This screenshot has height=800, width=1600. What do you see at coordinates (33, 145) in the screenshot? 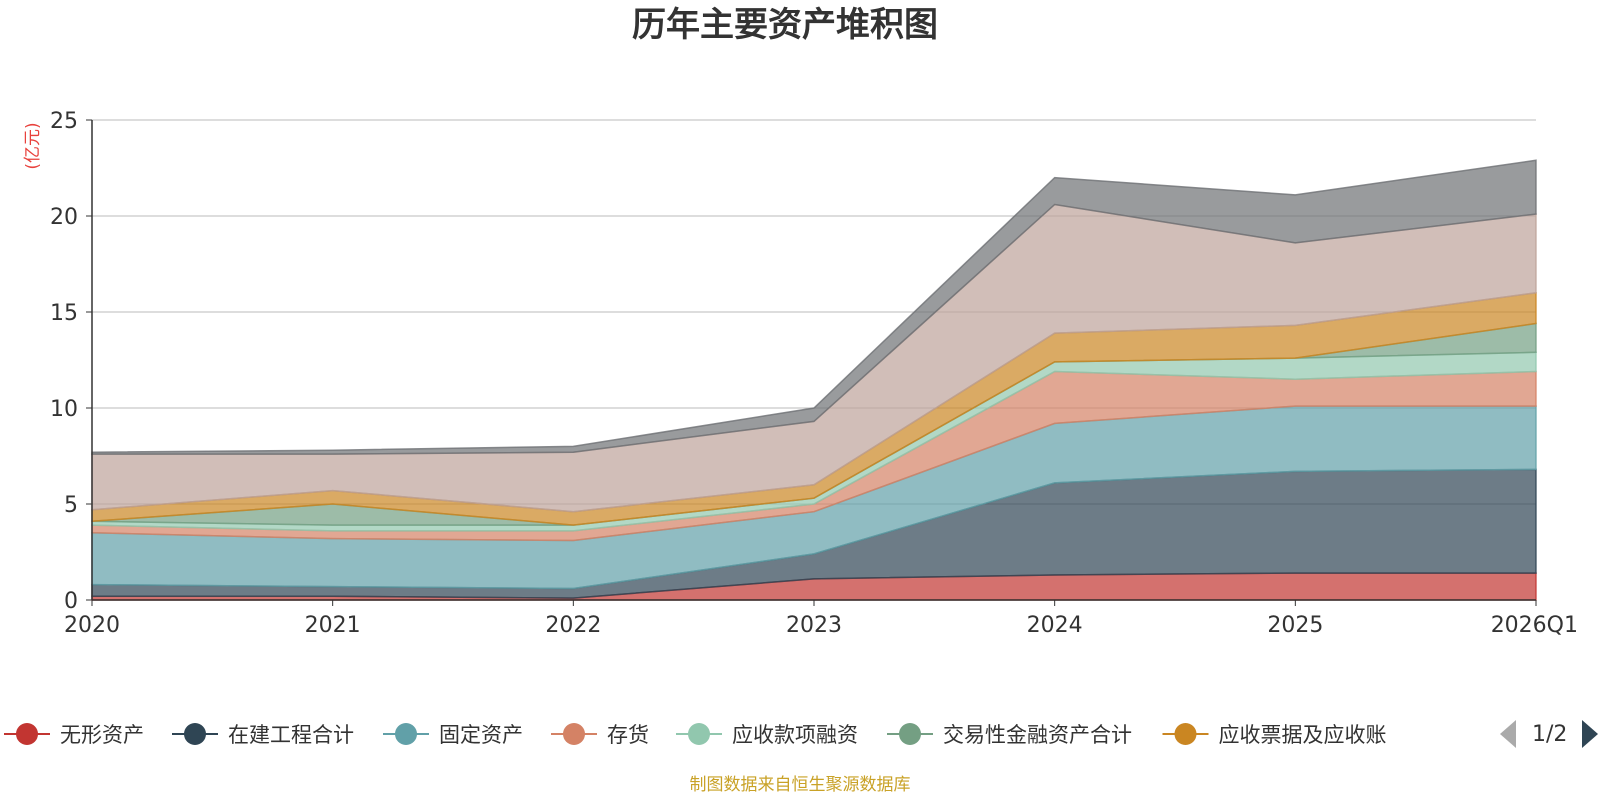
I see `y-axis-unit: (亿元)` at bounding box center [33, 145].